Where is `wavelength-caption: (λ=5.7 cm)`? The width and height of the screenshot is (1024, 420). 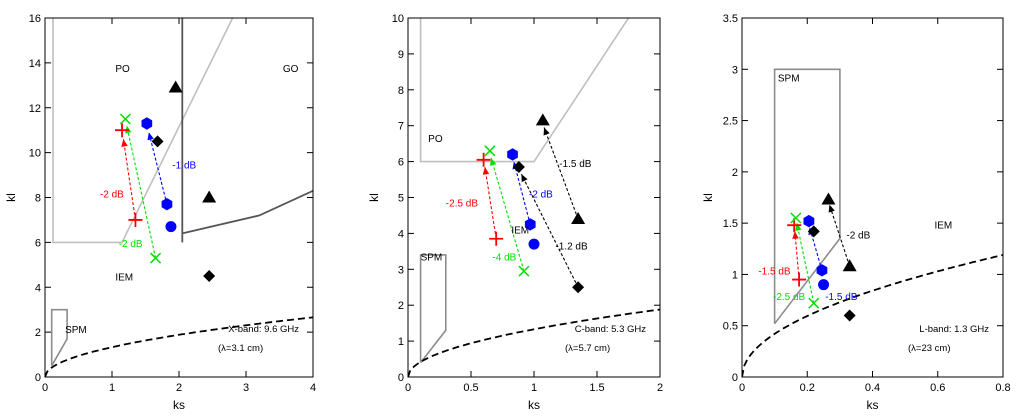
wavelength-caption: (λ=5.7 cm) is located at coordinates (587, 348).